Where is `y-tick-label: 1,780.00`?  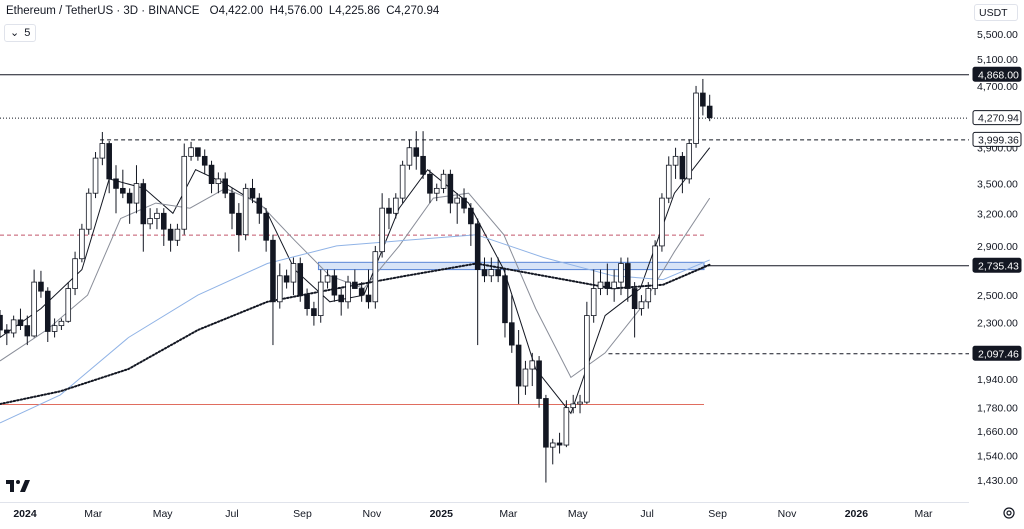 y-tick-label: 1,780.00 is located at coordinates (997, 409).